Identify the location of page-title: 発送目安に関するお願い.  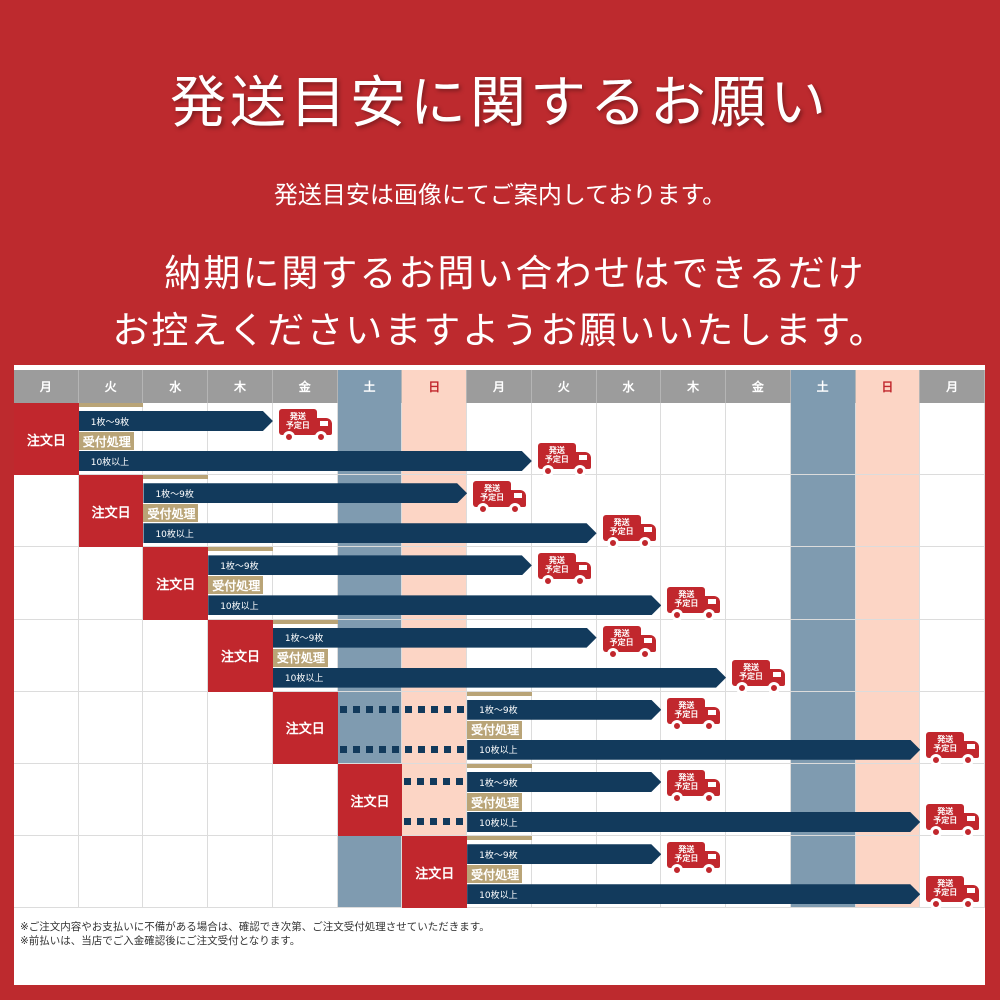
(500, 103).